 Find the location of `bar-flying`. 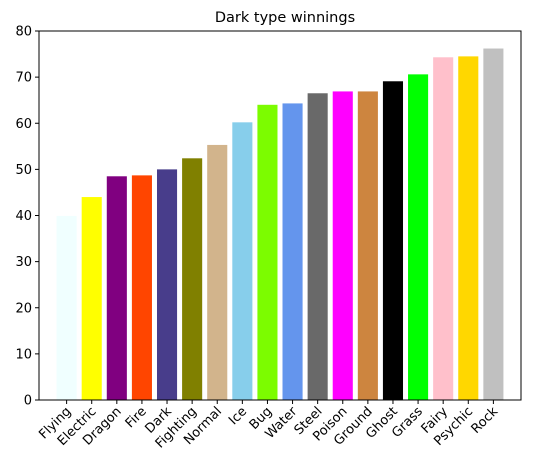

bar-flying is located at coordinates (66, 307).